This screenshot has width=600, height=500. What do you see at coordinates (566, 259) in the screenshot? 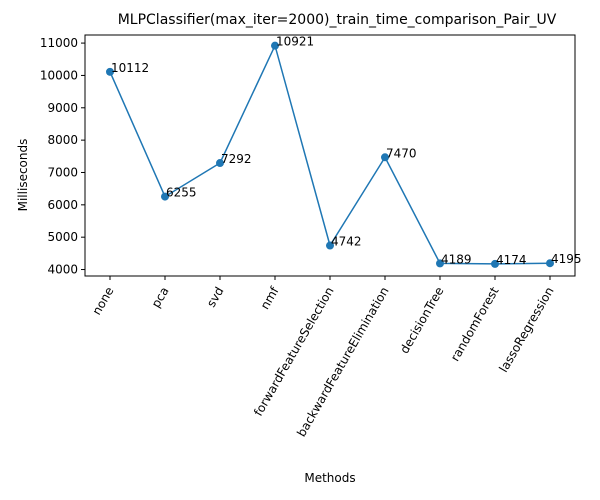
I see `data-label: 4195` at bounding box center [566, 259].